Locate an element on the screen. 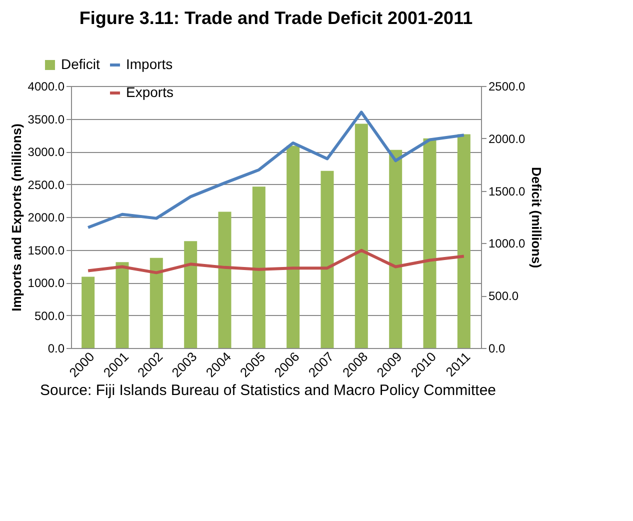 The height and width of the screenshot is (521, 633). y2-tick-label: 0.0 is located at coordinates (497, 349).